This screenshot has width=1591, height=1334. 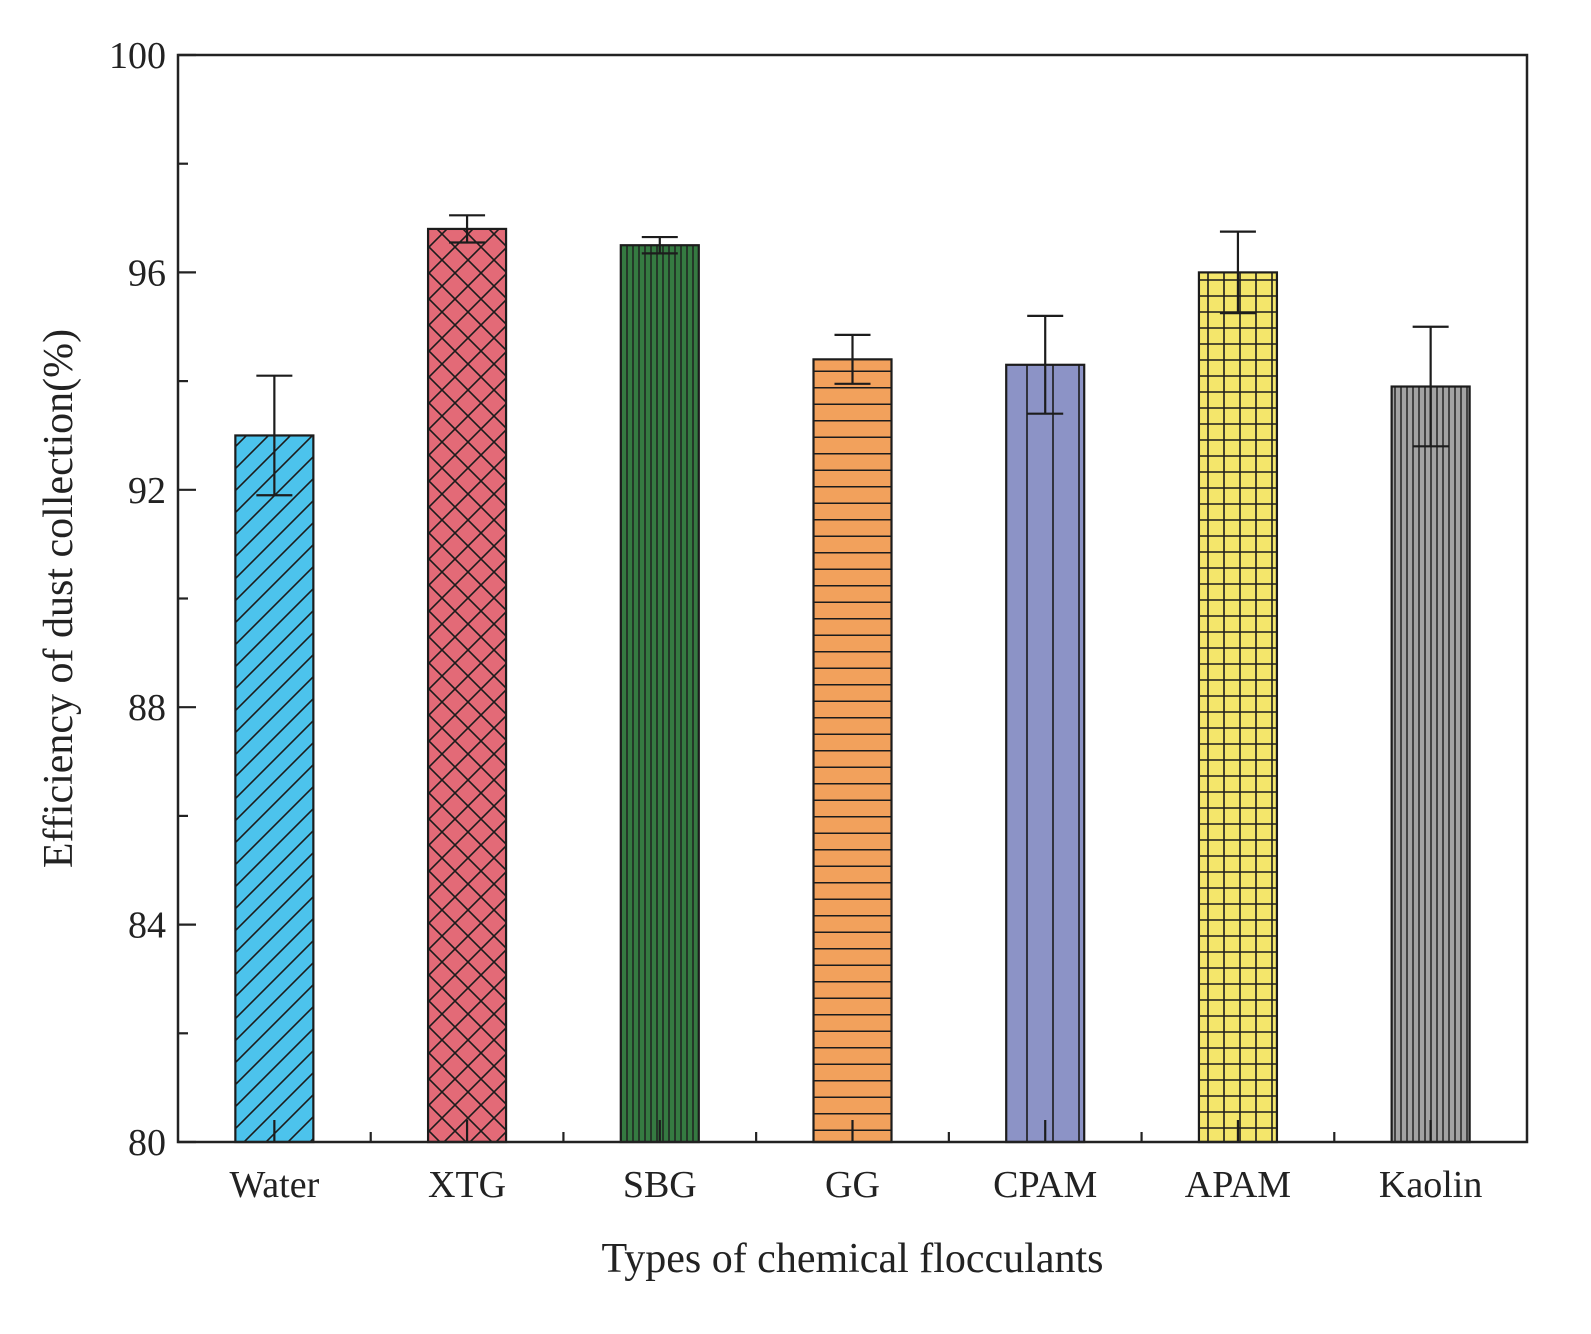 I want to click on bar-xtg, so click(x=467, y=685).